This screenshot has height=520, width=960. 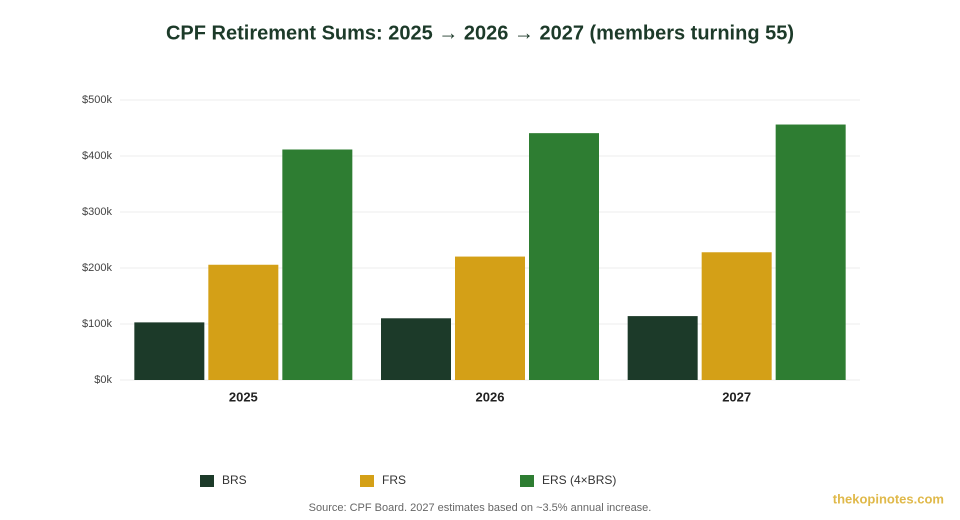 What do you see at coordinates (579, 480) in the screenshot?
I see `legend-label: ERS (4×BRS)` at bounding box center [579, 480].